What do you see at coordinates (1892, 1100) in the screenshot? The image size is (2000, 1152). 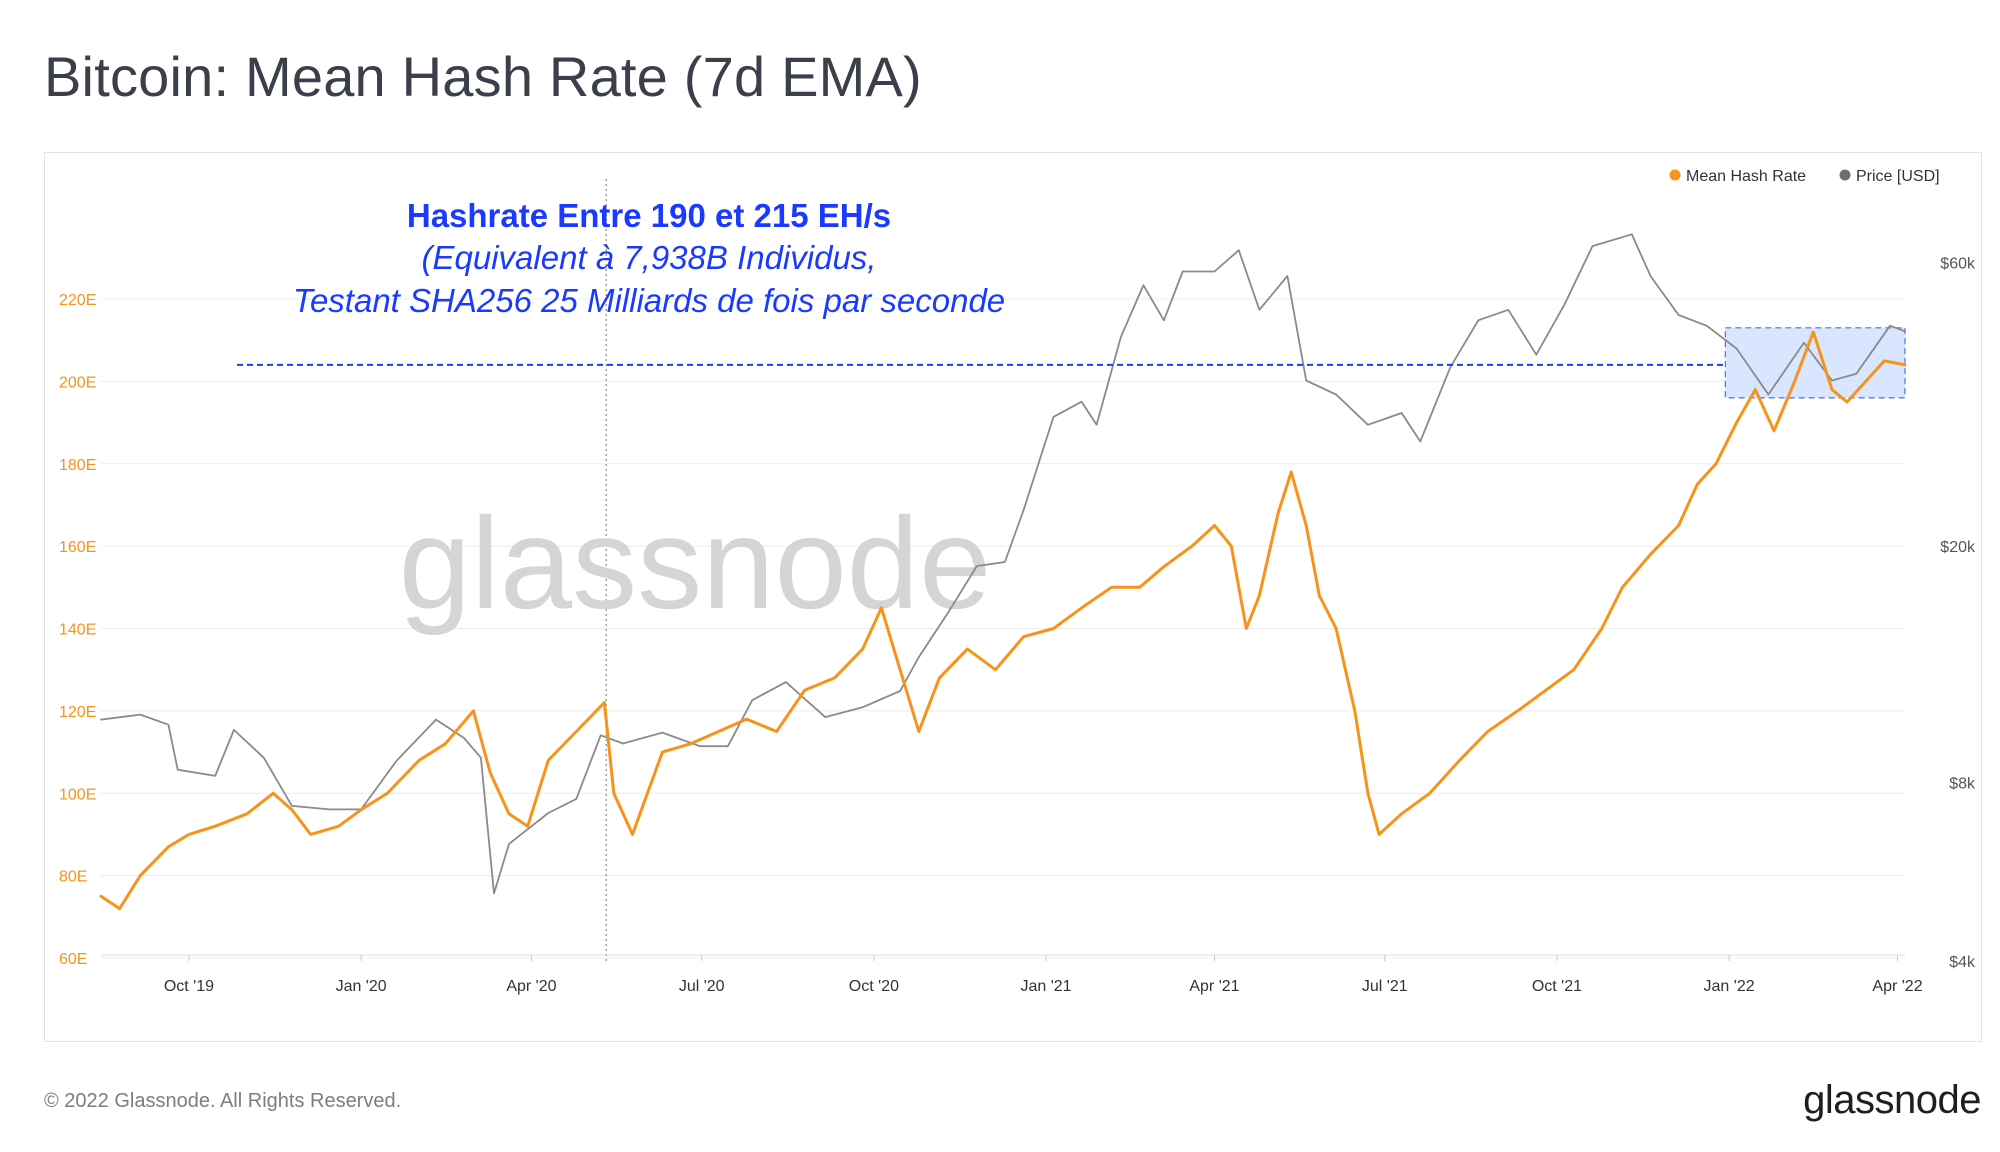 I see `footer-logo: glassnode` at bounding box center [1892, 1100].